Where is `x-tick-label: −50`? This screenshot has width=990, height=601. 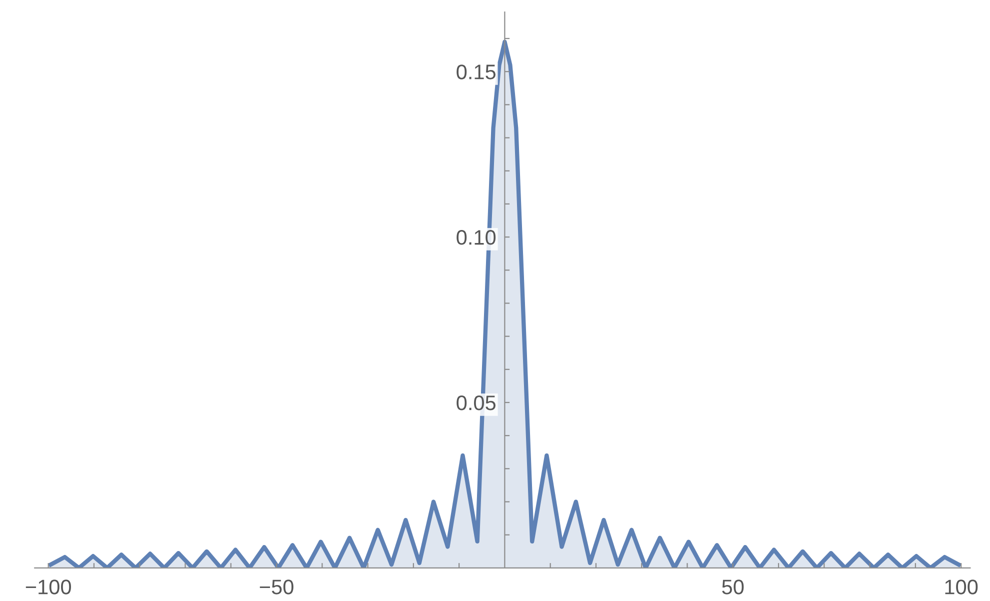 x-tick-label: −50 is located at coordinates (277, 587).